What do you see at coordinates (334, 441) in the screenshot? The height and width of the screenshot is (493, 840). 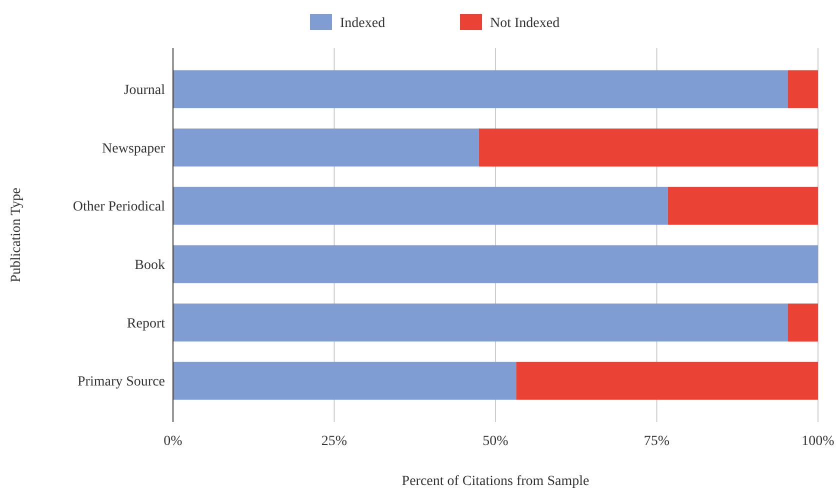 I see `x-tick-label: 25%` at bounding box center [334, 441].